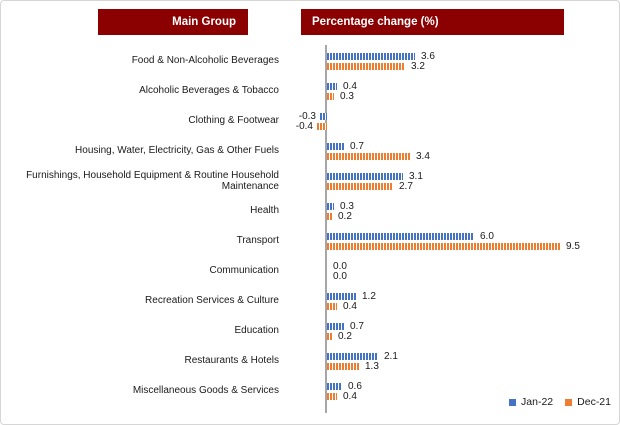 The width and height of the screenshot is (620, 425). I want to click on bar-line: -0.3, so click(457, 116).